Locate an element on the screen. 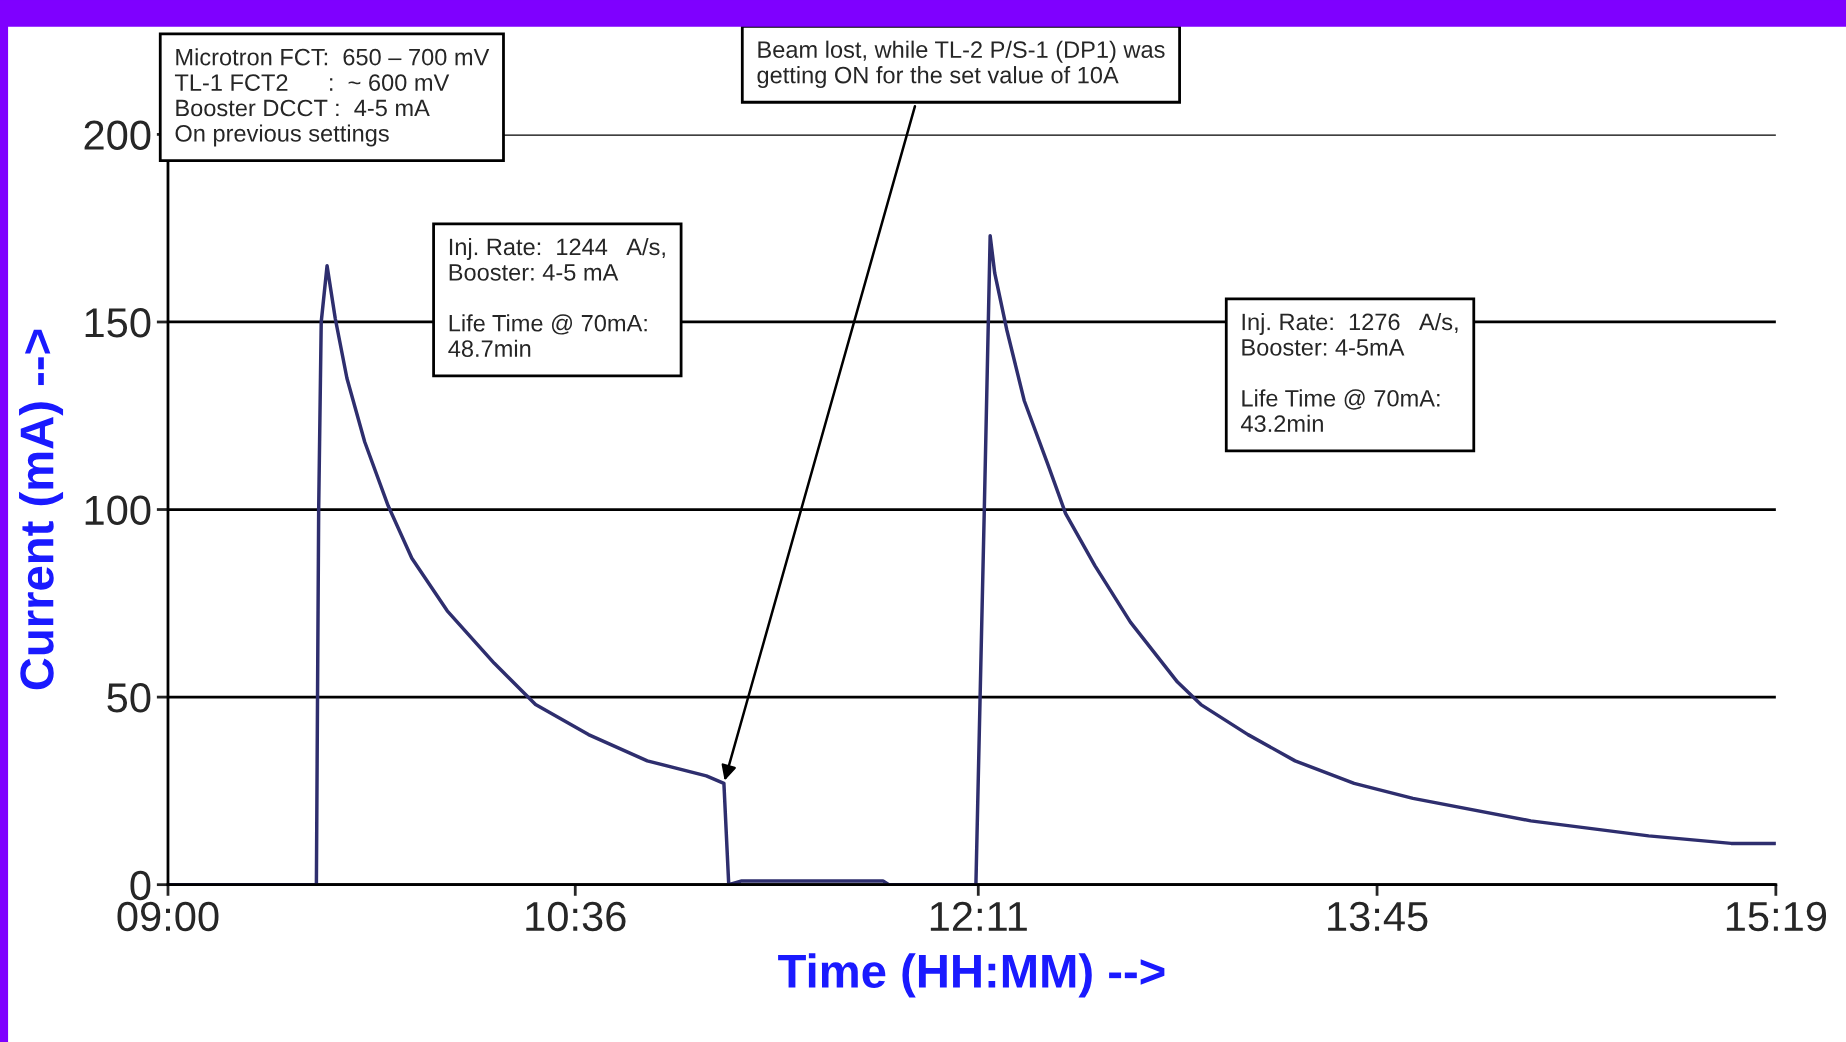  y-tick-label: 200 is located at coordinates (117, 135).